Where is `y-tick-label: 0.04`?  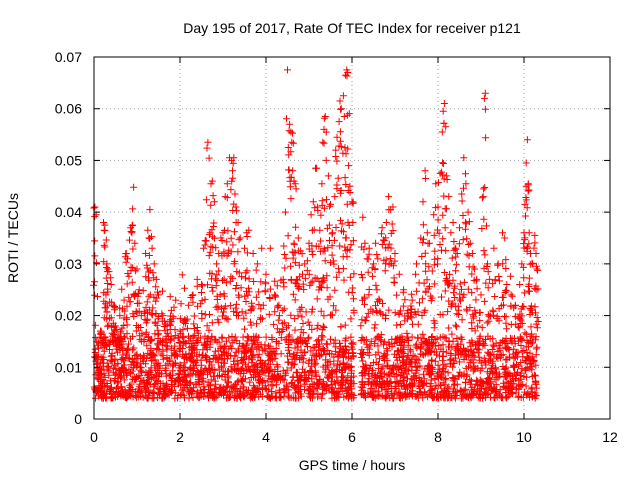
y-tick-label: 0.04 is located at coordinates (68, 212).